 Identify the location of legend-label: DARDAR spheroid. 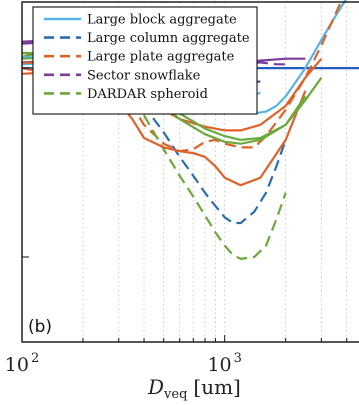
(147, 94).